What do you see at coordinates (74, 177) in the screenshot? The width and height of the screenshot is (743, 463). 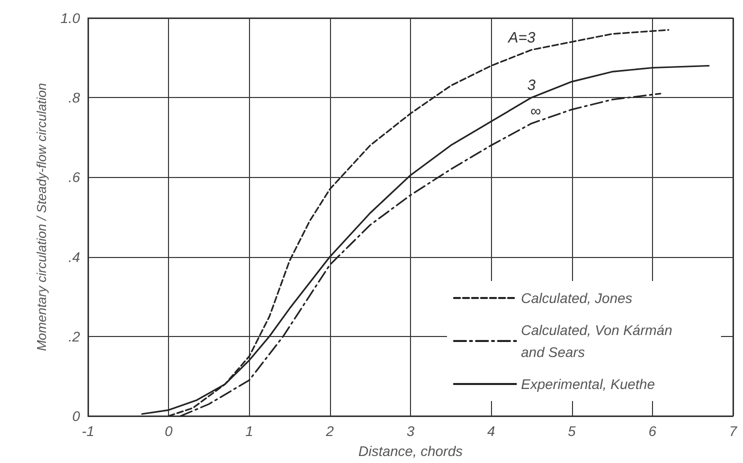 I see `y-tick-label: .6` at bounding box center [74, 177].